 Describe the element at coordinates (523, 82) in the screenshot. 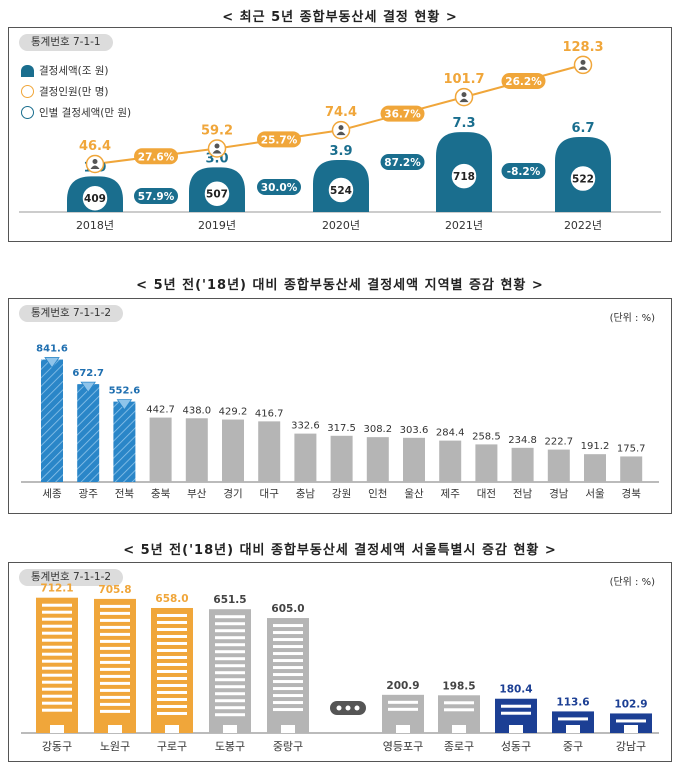

I see `people-growth-label: 26.2%` at that location.